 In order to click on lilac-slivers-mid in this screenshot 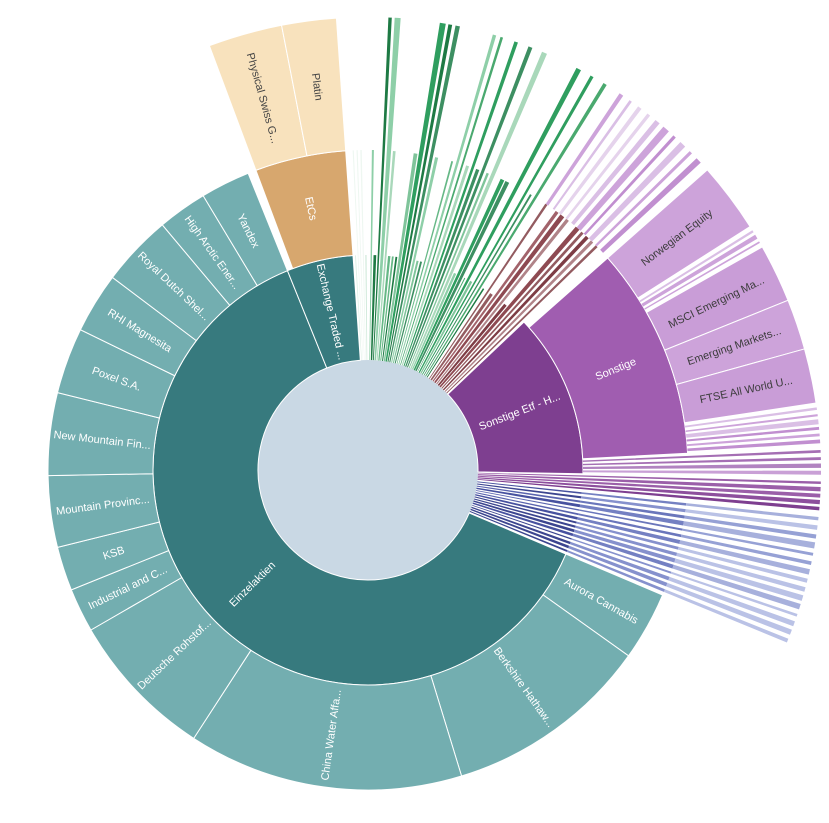, I will do `click(702, 275)`.